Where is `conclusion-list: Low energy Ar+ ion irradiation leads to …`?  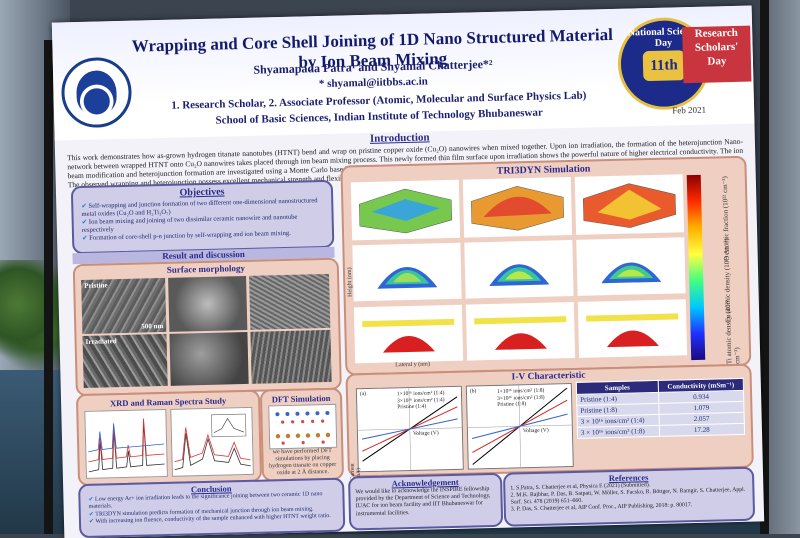
conclusion-list: Low energy Ar+ ion irradiation leads to … is located at coordinates (212, 509).